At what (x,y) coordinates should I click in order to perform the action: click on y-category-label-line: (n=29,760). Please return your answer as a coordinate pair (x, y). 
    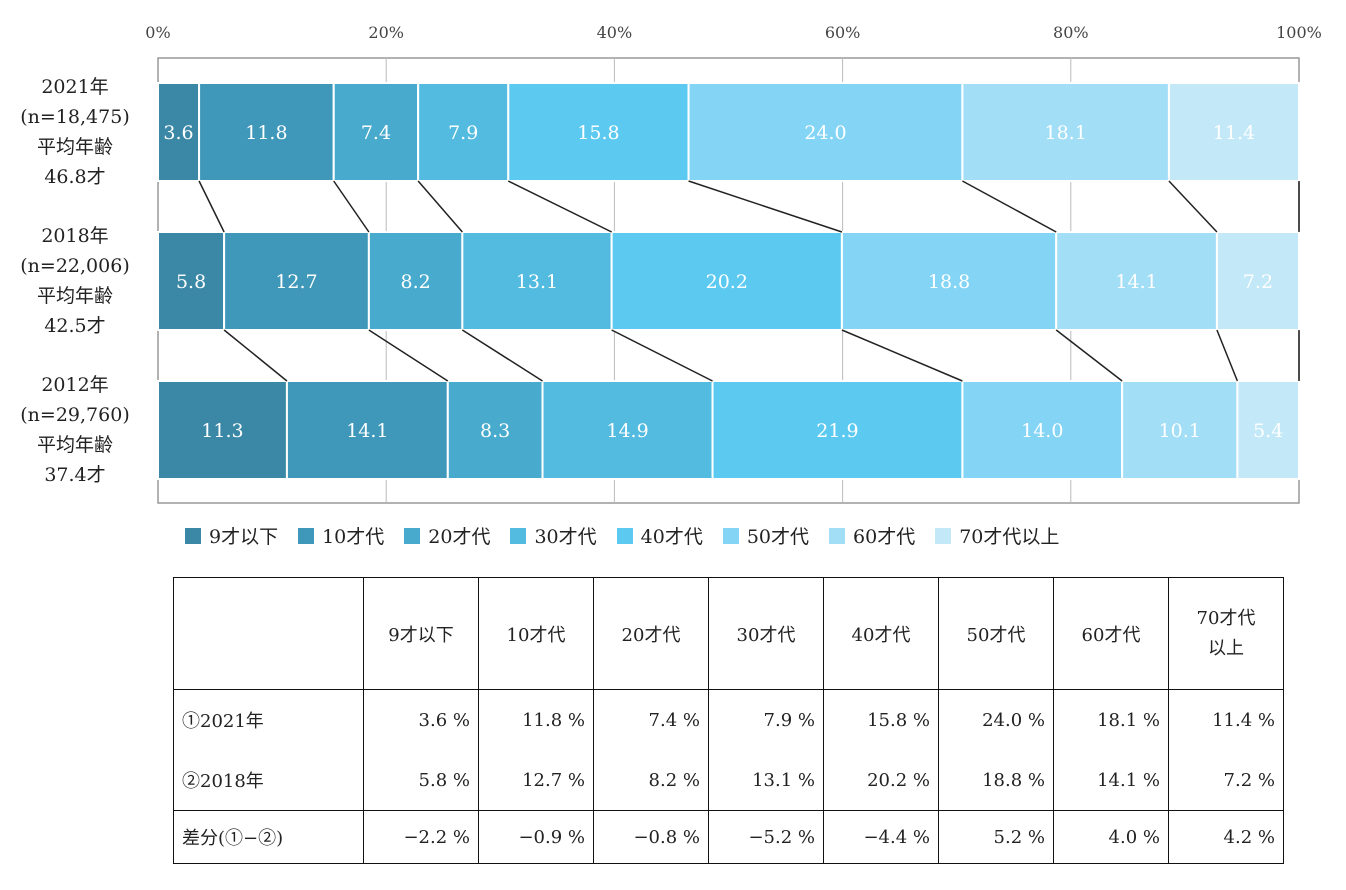
    Looking at the image, I should click on (75, 415).